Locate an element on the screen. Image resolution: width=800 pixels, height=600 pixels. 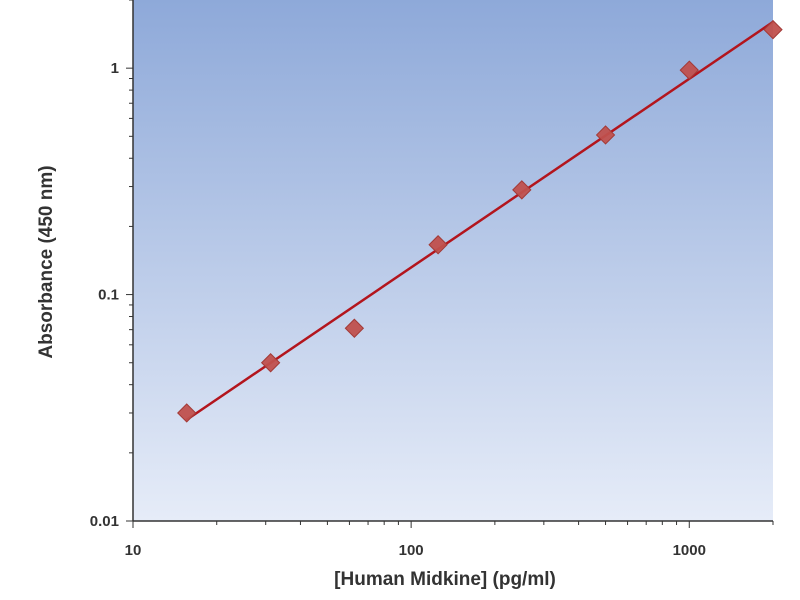
x-tick-label: 100 is located at coordinates (411, 550).